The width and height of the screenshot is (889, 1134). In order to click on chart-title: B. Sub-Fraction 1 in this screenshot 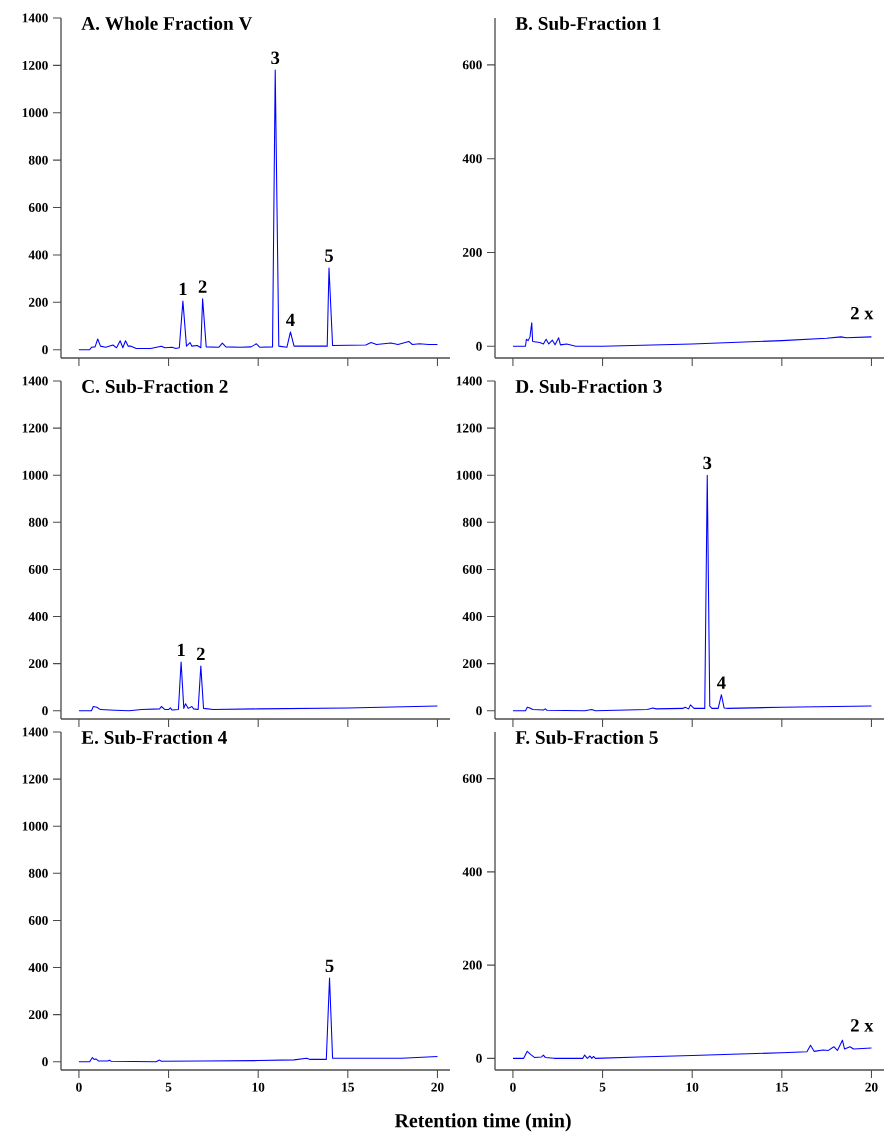, I will do `click(588, 23)`.